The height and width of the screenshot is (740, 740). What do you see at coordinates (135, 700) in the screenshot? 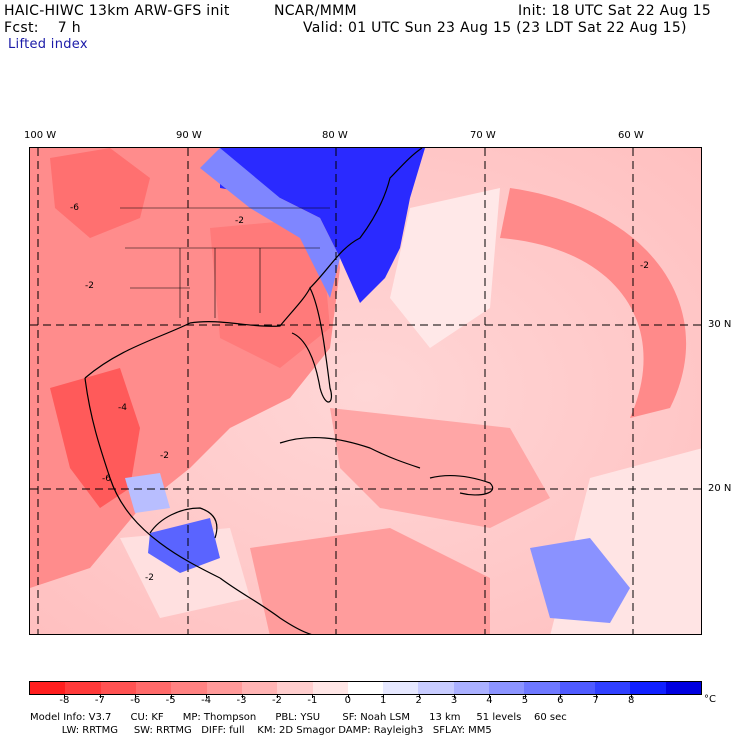
I see `colorbar-tick-label: -6` at bounding box center [135, 700].